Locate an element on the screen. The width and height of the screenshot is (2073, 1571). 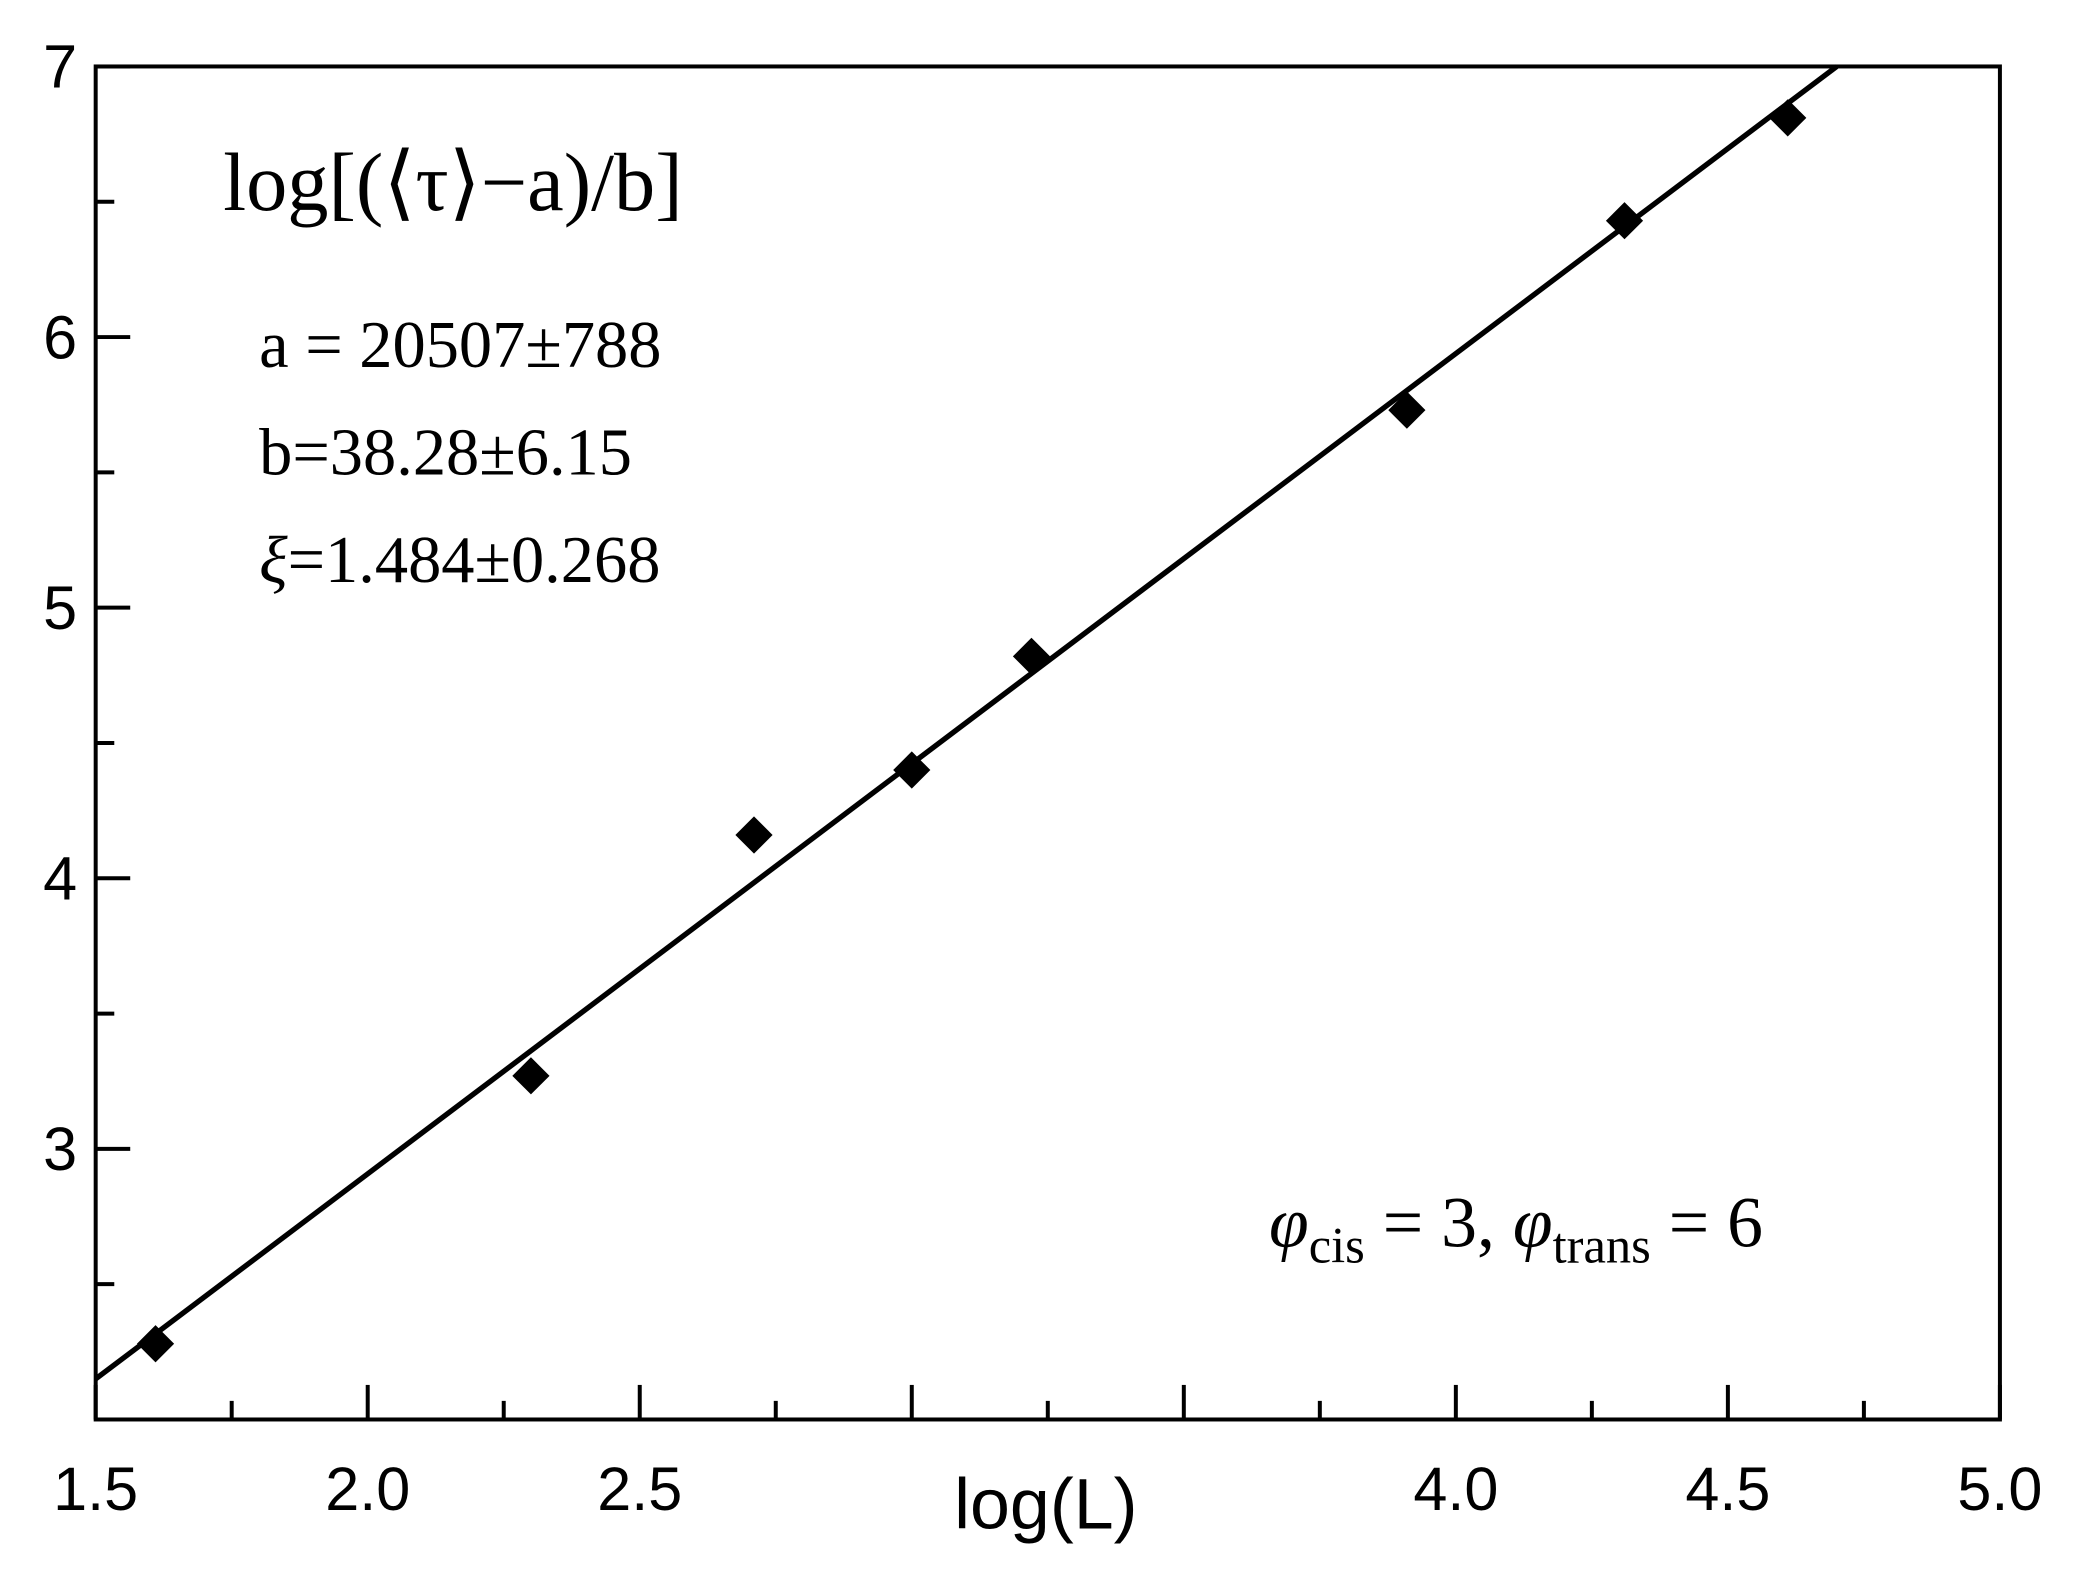
param-a: a = 20507±788 is located at coordinates (460, 345).